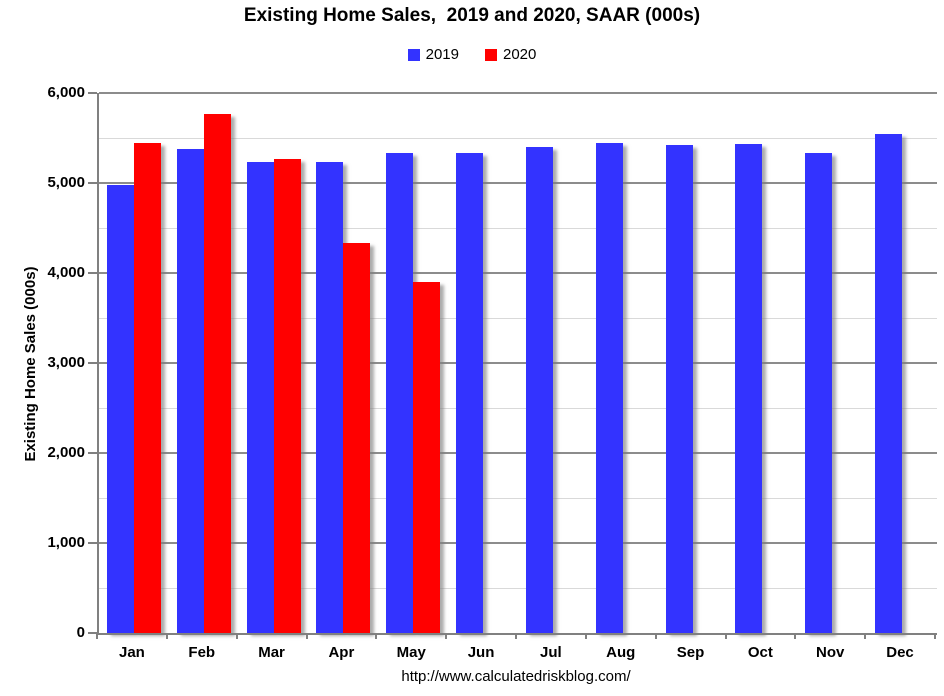 The image size is (944, 696). I want to click on y-tick-label: 3,000, so click(66, 362).